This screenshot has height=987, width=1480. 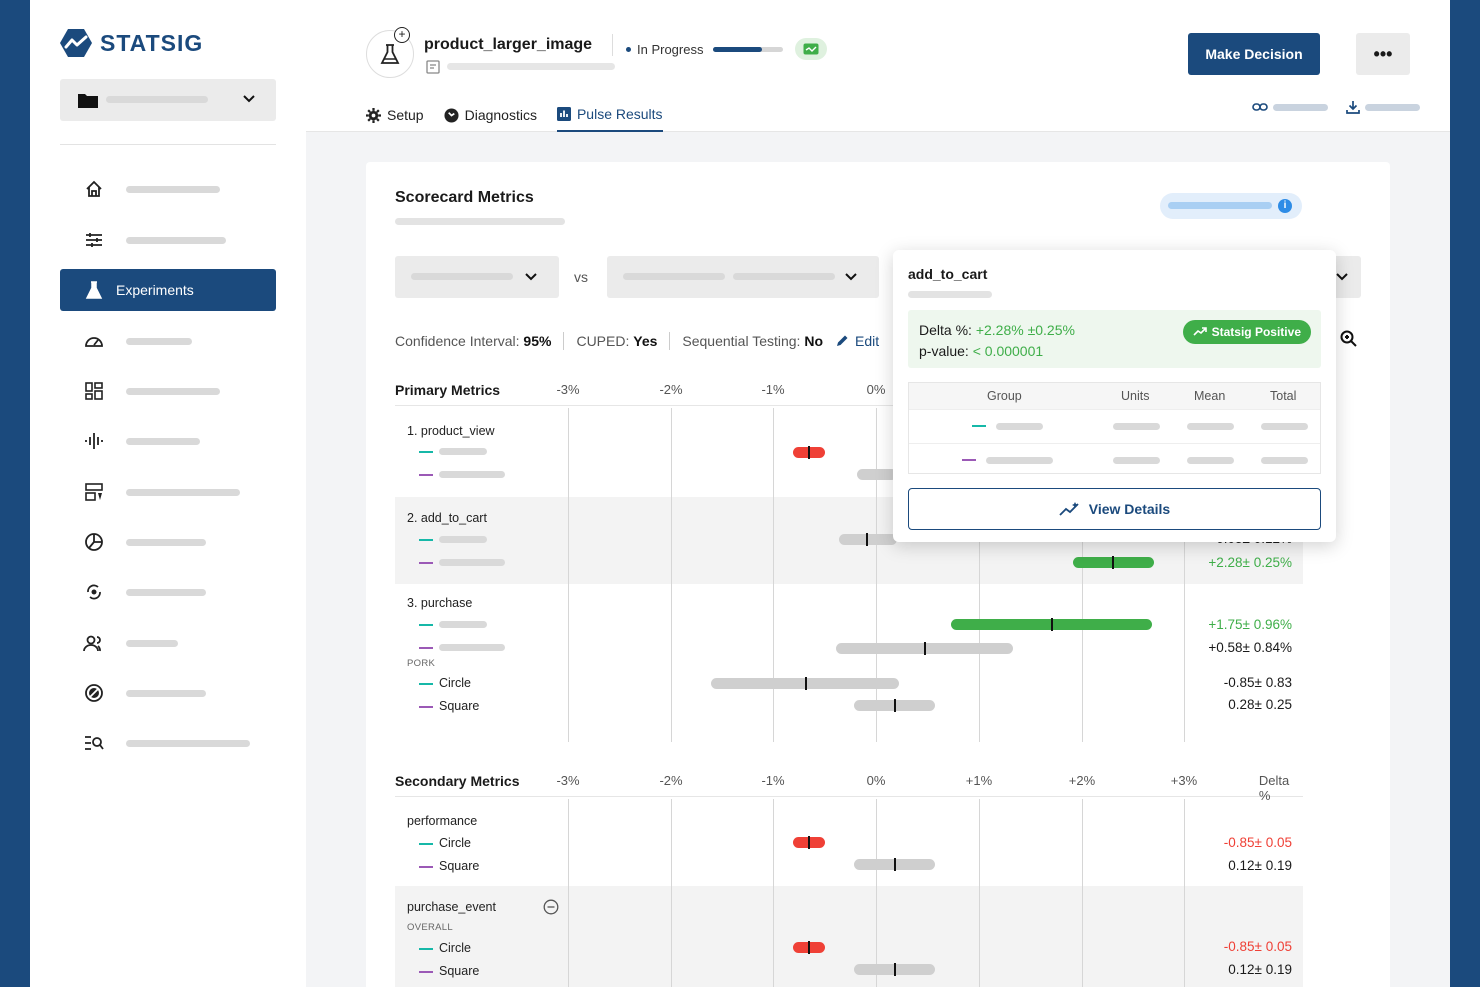 I want to click on metric-name: purchase_event, so click(x=451, y=907).